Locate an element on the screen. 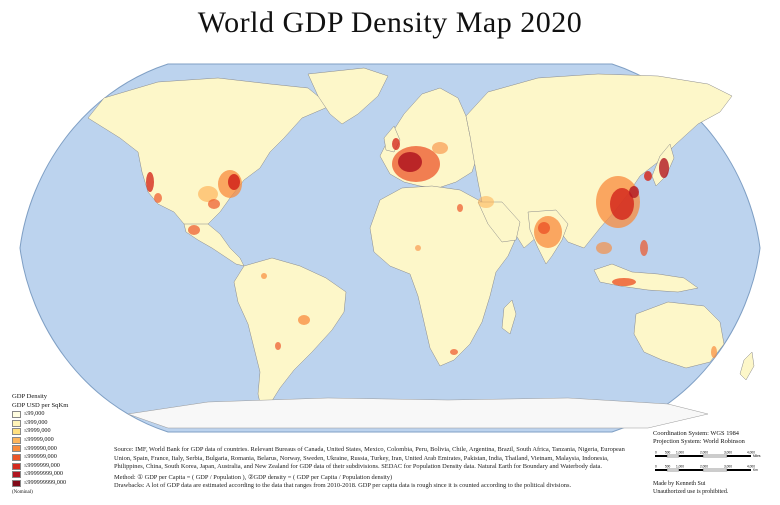  km-tick: 4,000 is located at coordinates (751, 467).